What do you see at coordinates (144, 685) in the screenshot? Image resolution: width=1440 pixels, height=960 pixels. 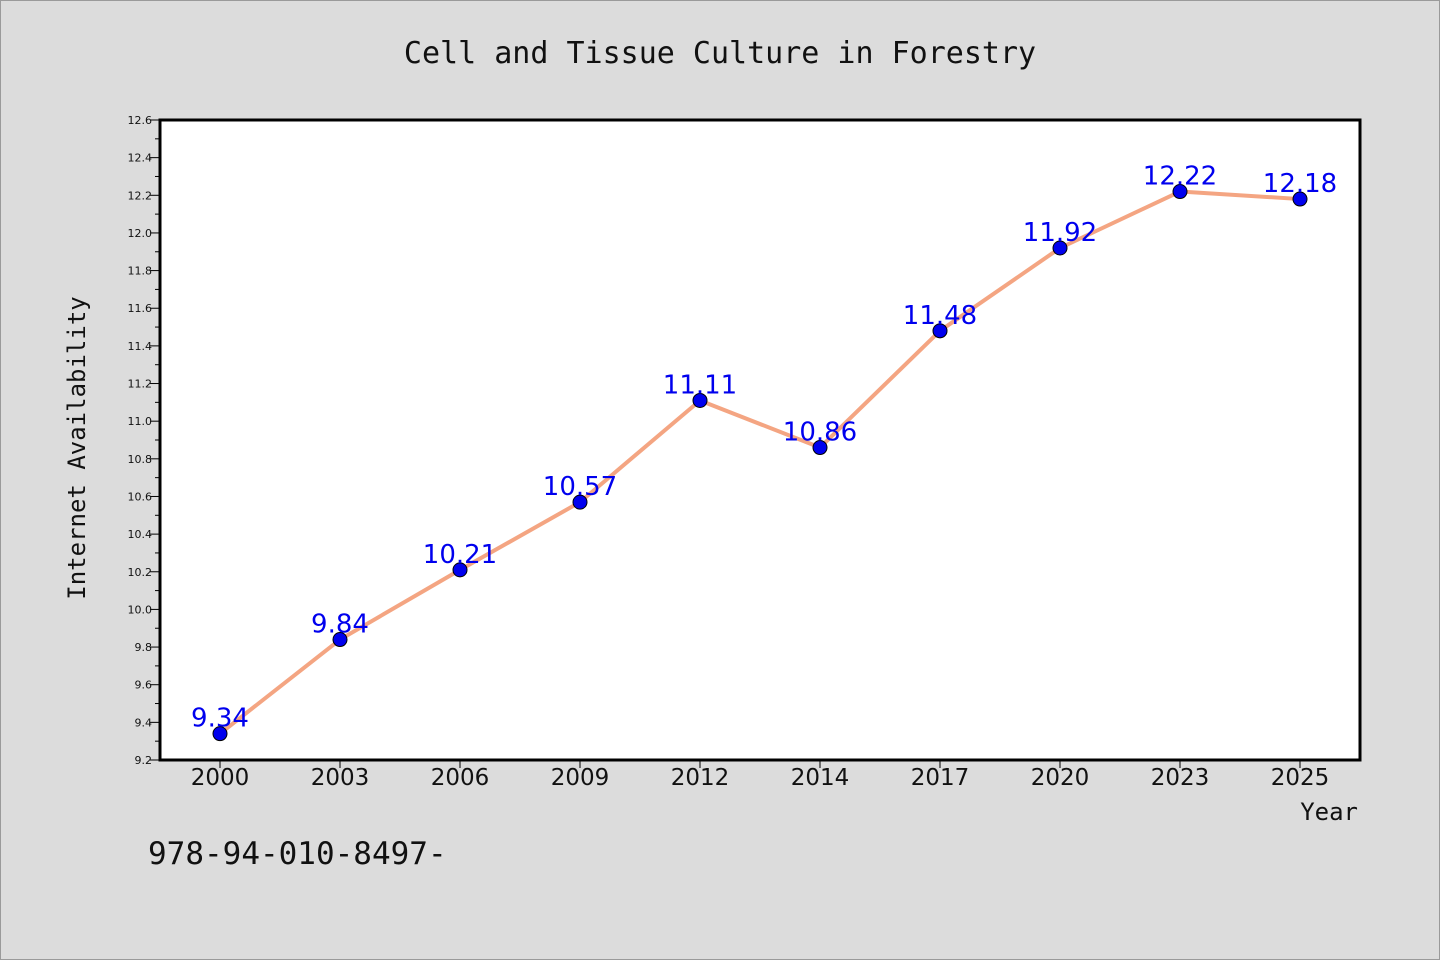 I see `y-tick-label: 9.6` at bounding box center [144, 685].